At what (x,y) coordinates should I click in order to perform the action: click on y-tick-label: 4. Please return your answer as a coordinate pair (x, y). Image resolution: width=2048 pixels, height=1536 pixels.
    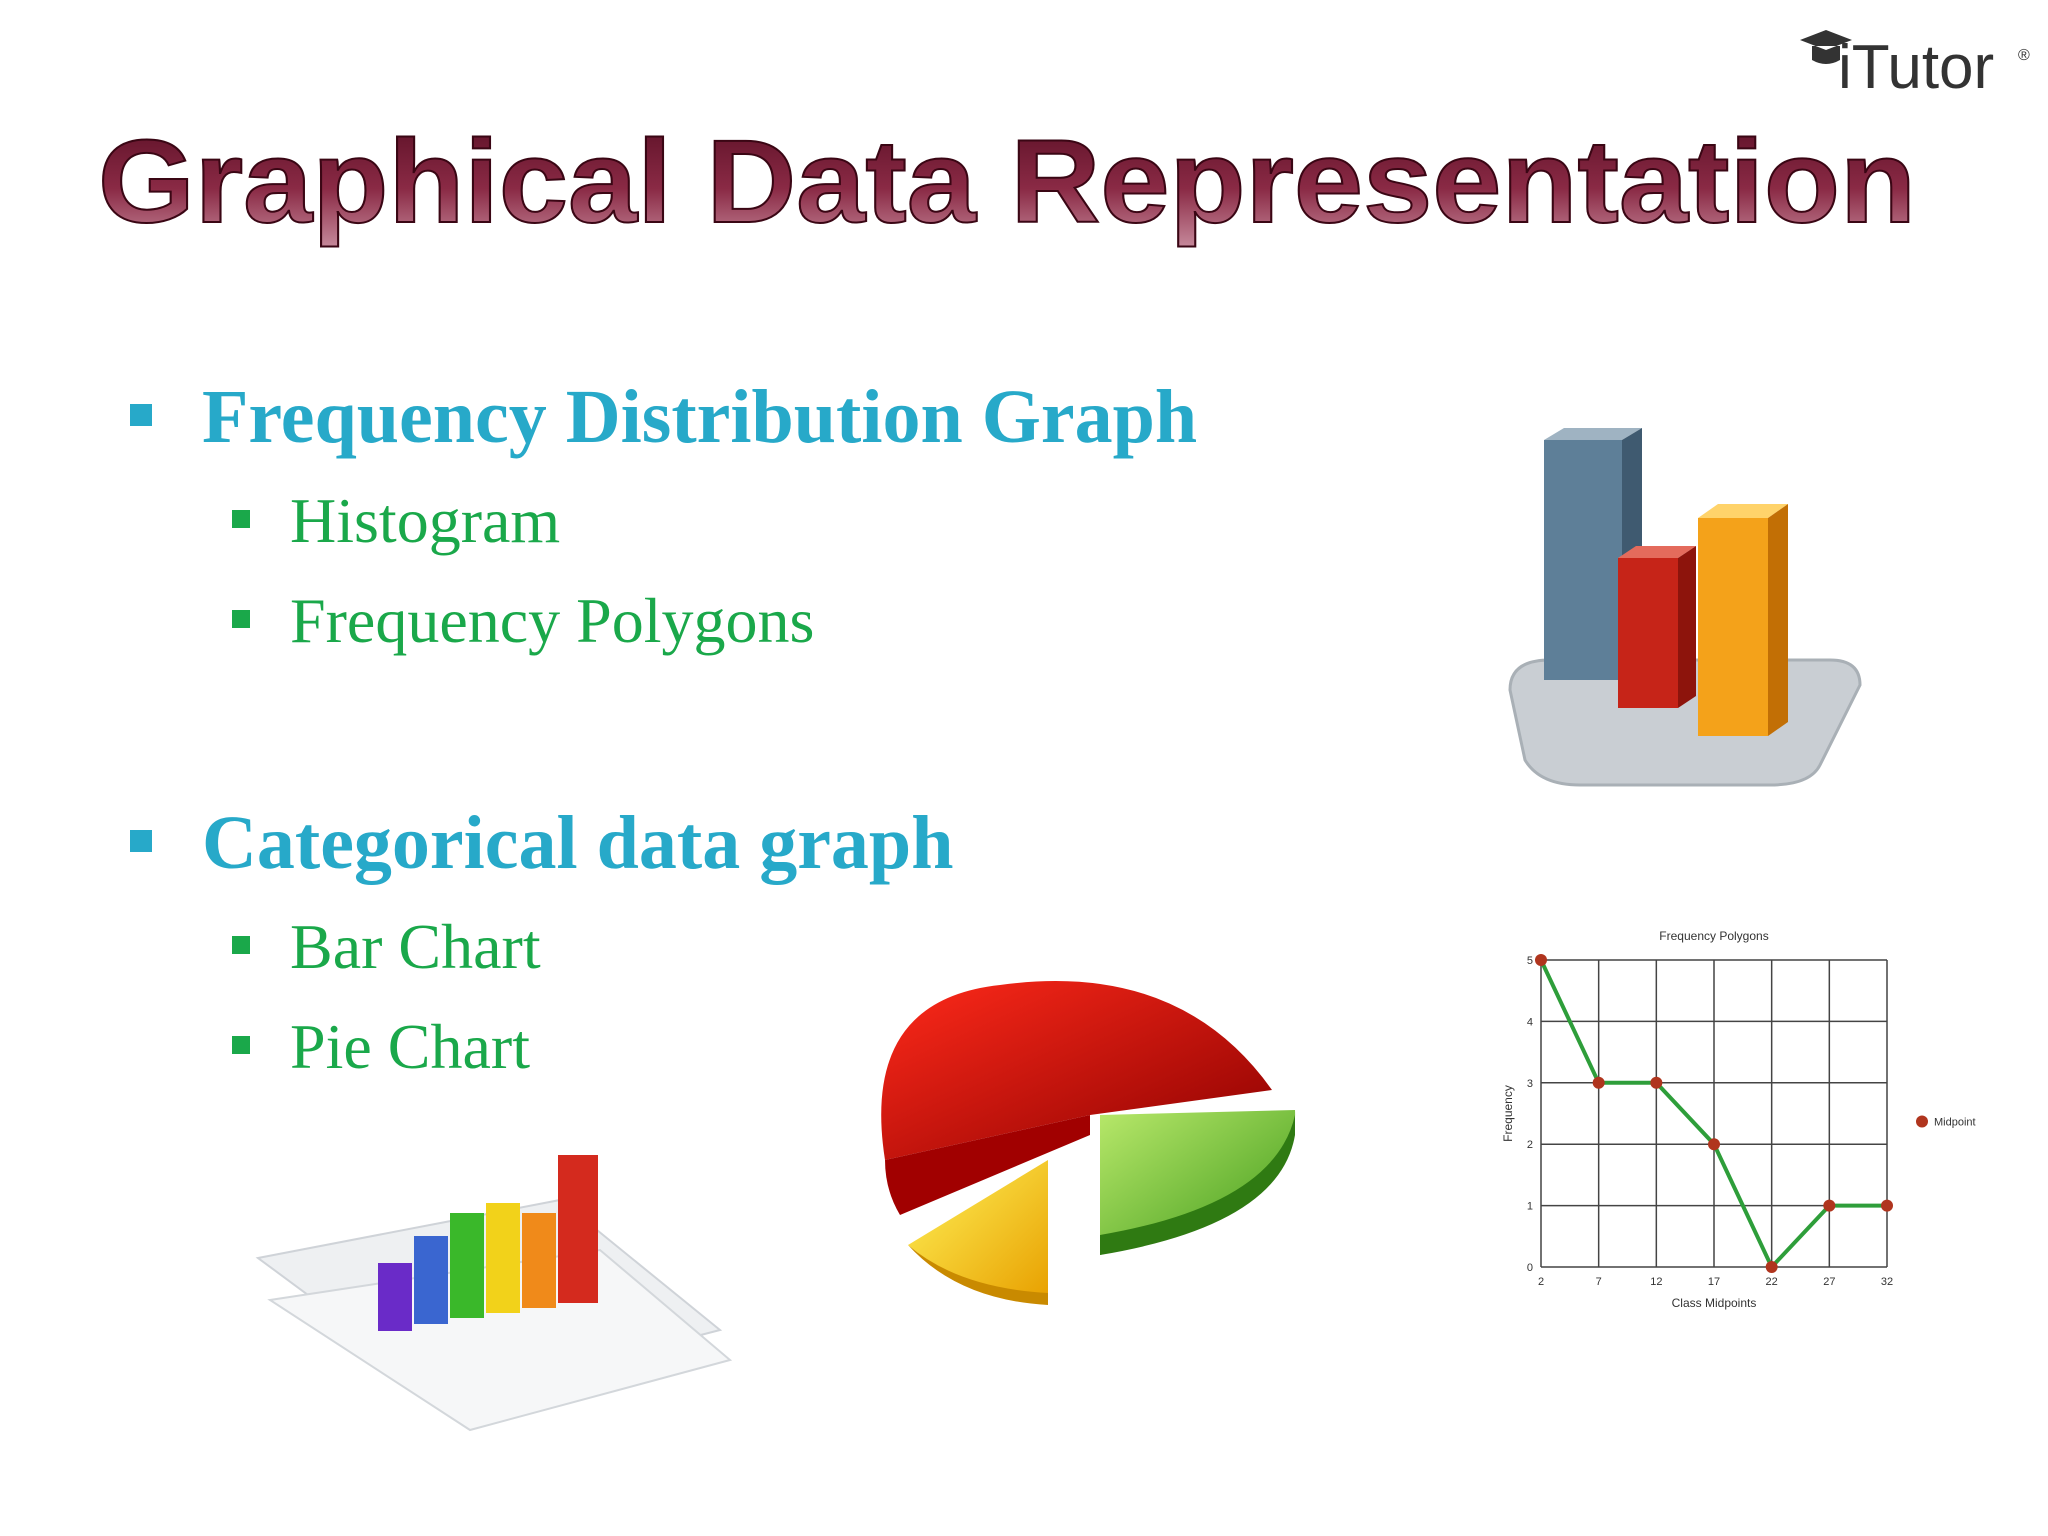
    Looking at the image, I should click on (1530, 1022).